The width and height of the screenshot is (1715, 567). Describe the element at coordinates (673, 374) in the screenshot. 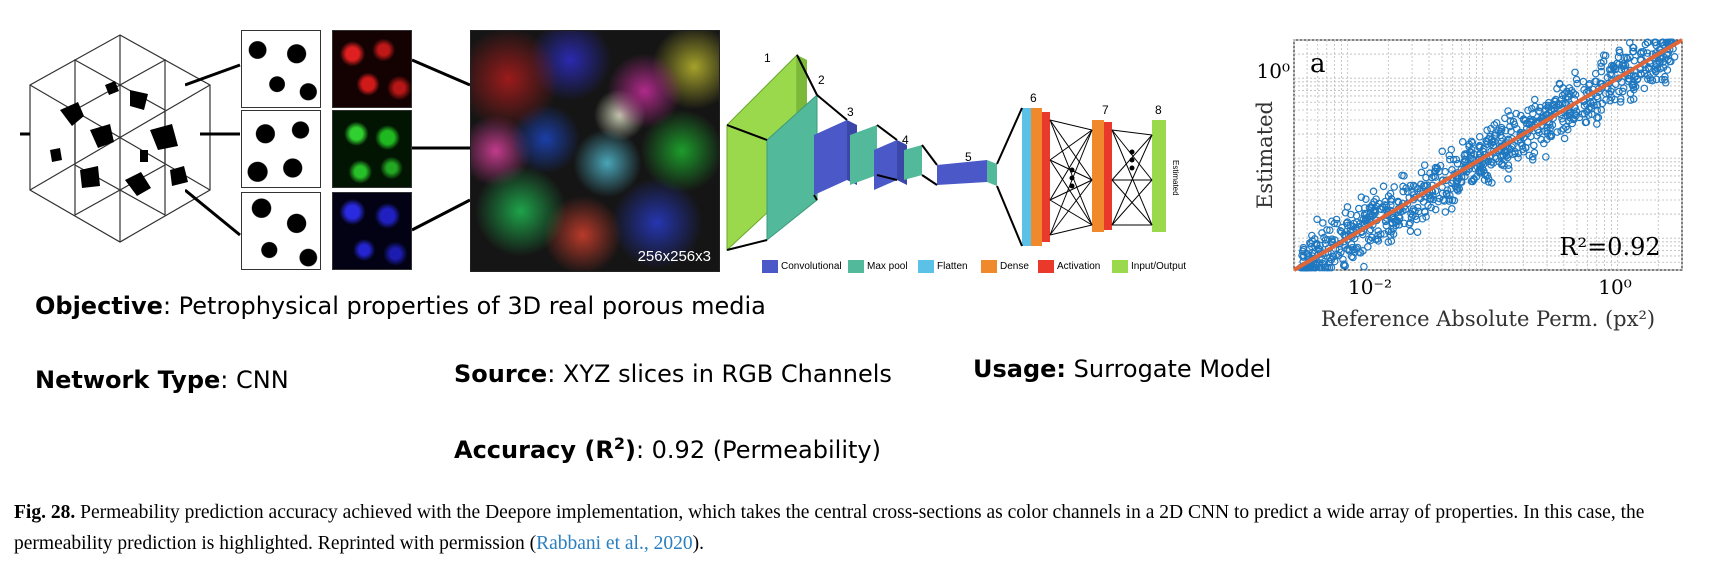

I see `source-line: Source: XYZ slices in RGB Channels` at that location.